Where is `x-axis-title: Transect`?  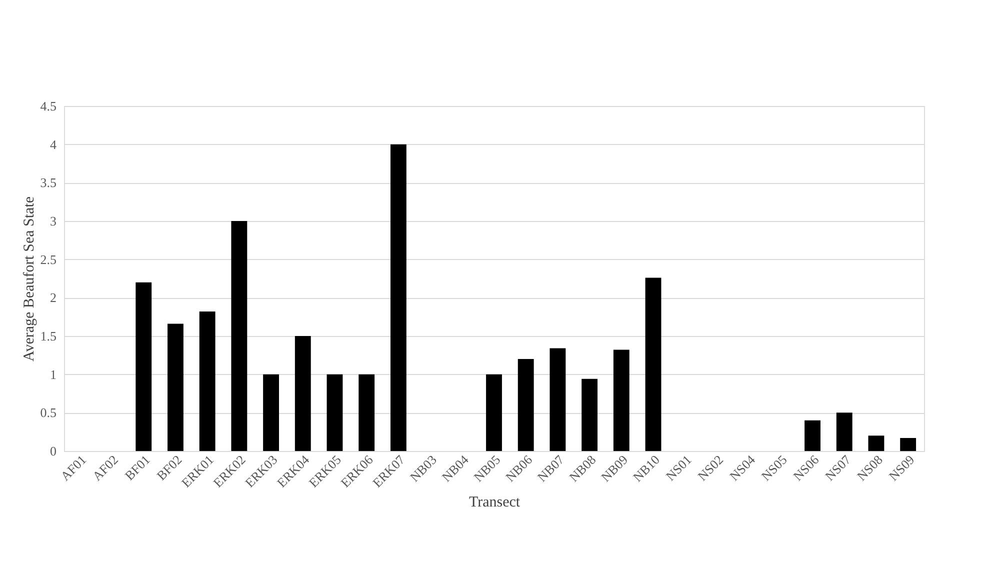 x-axis-title: Transect is located at coordinates (494, 502).